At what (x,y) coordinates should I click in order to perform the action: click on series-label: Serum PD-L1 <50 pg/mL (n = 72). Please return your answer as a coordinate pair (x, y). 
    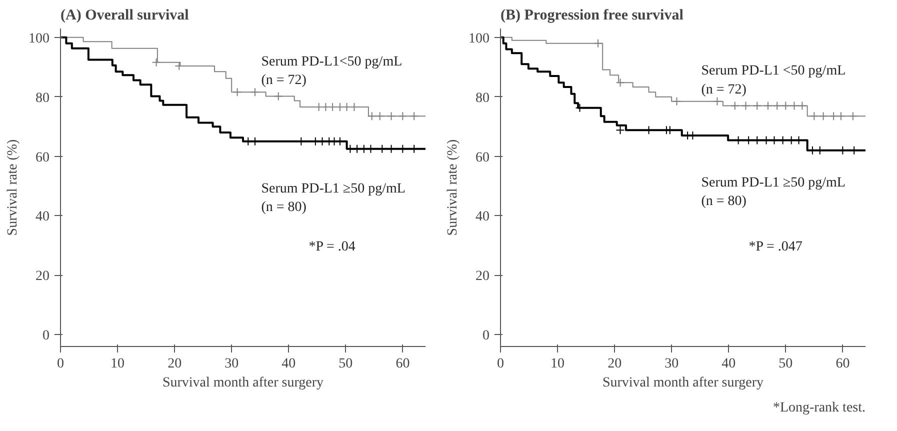
    Looking at the image, I should click on (773, 81).